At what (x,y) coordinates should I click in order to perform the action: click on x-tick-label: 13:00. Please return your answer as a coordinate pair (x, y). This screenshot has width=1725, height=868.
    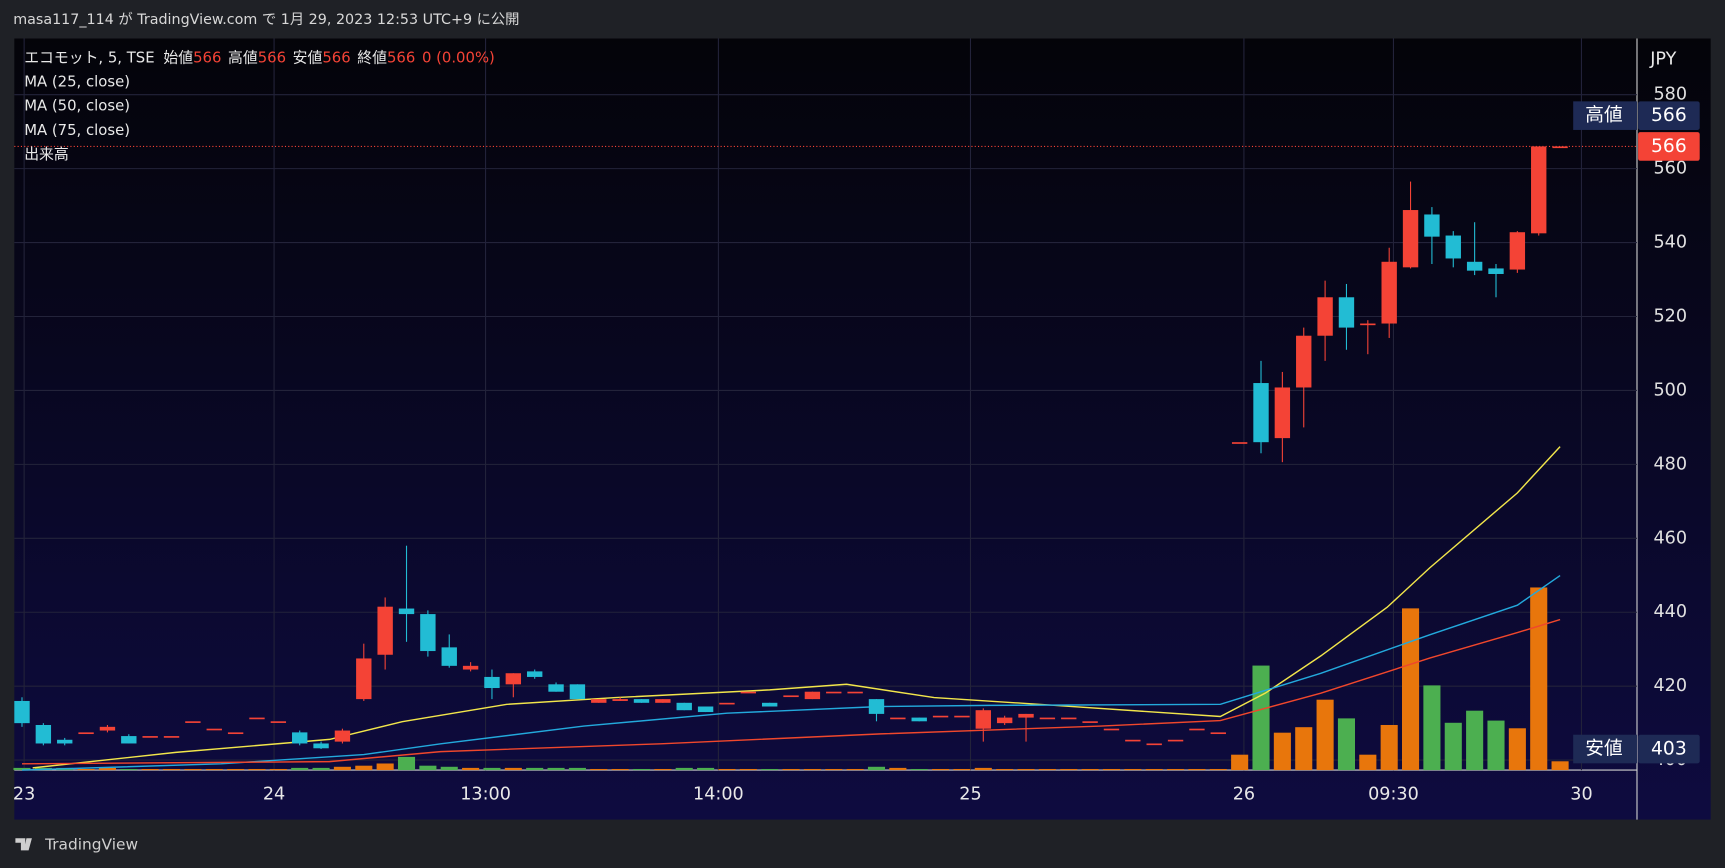
    Looking at the image, I should click on (485, 794).